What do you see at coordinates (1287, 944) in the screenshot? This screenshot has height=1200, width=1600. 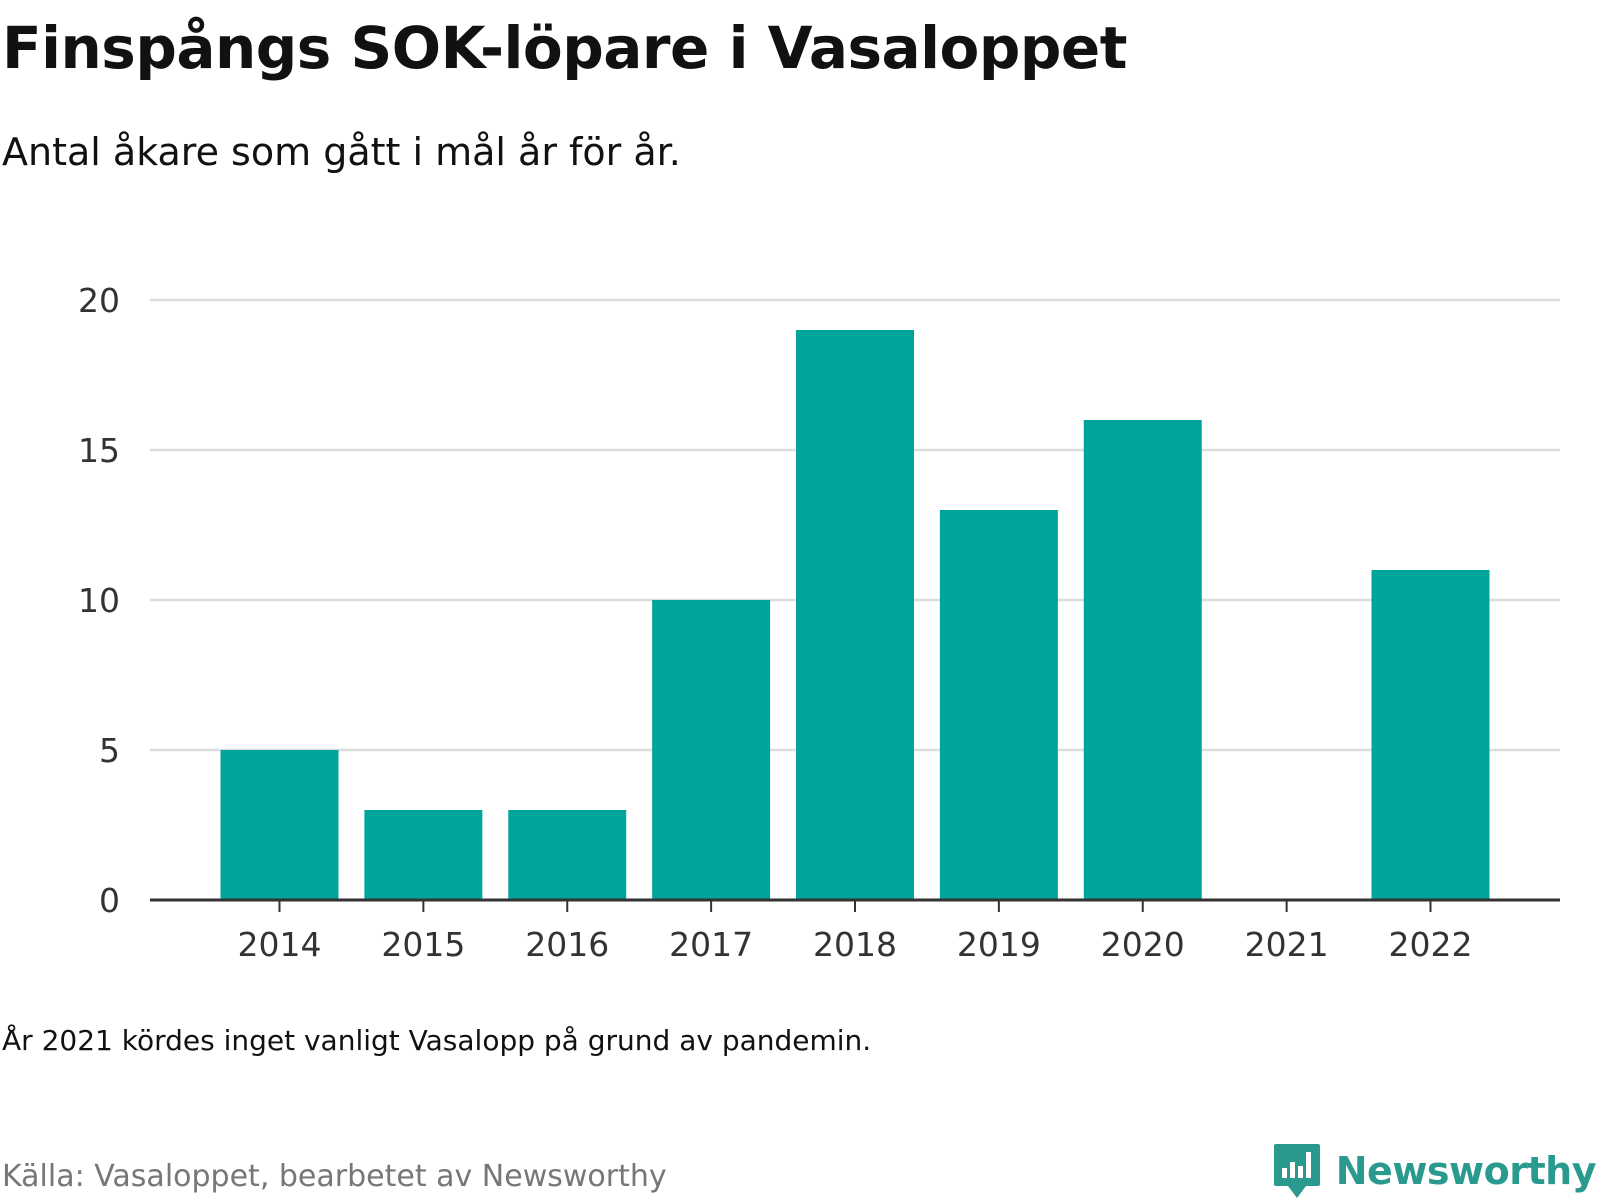 I see `x-tick-label: 2021` at bounding box center [1287, 944].